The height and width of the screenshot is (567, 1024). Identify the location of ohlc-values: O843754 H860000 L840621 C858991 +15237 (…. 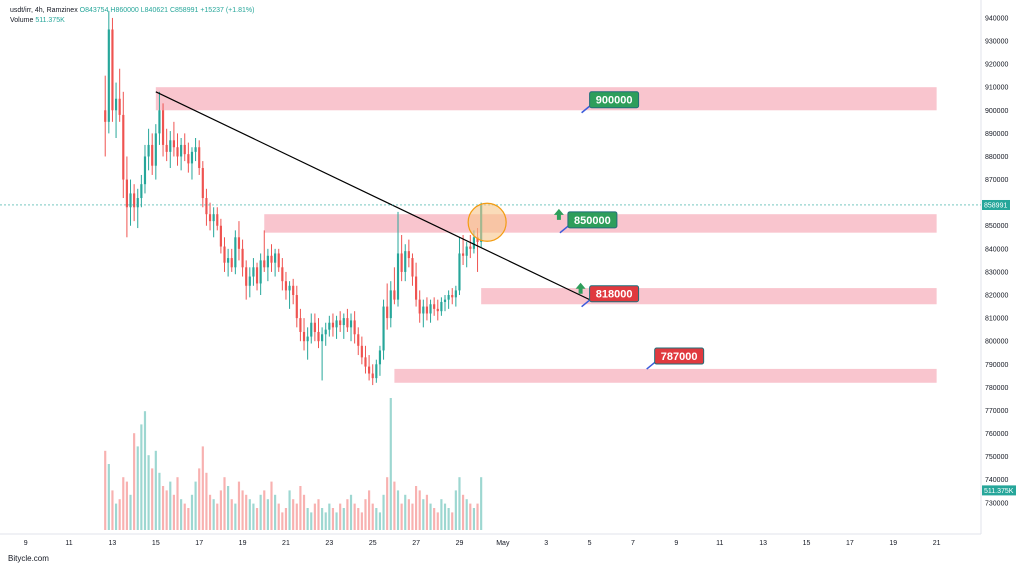
(167, 10).